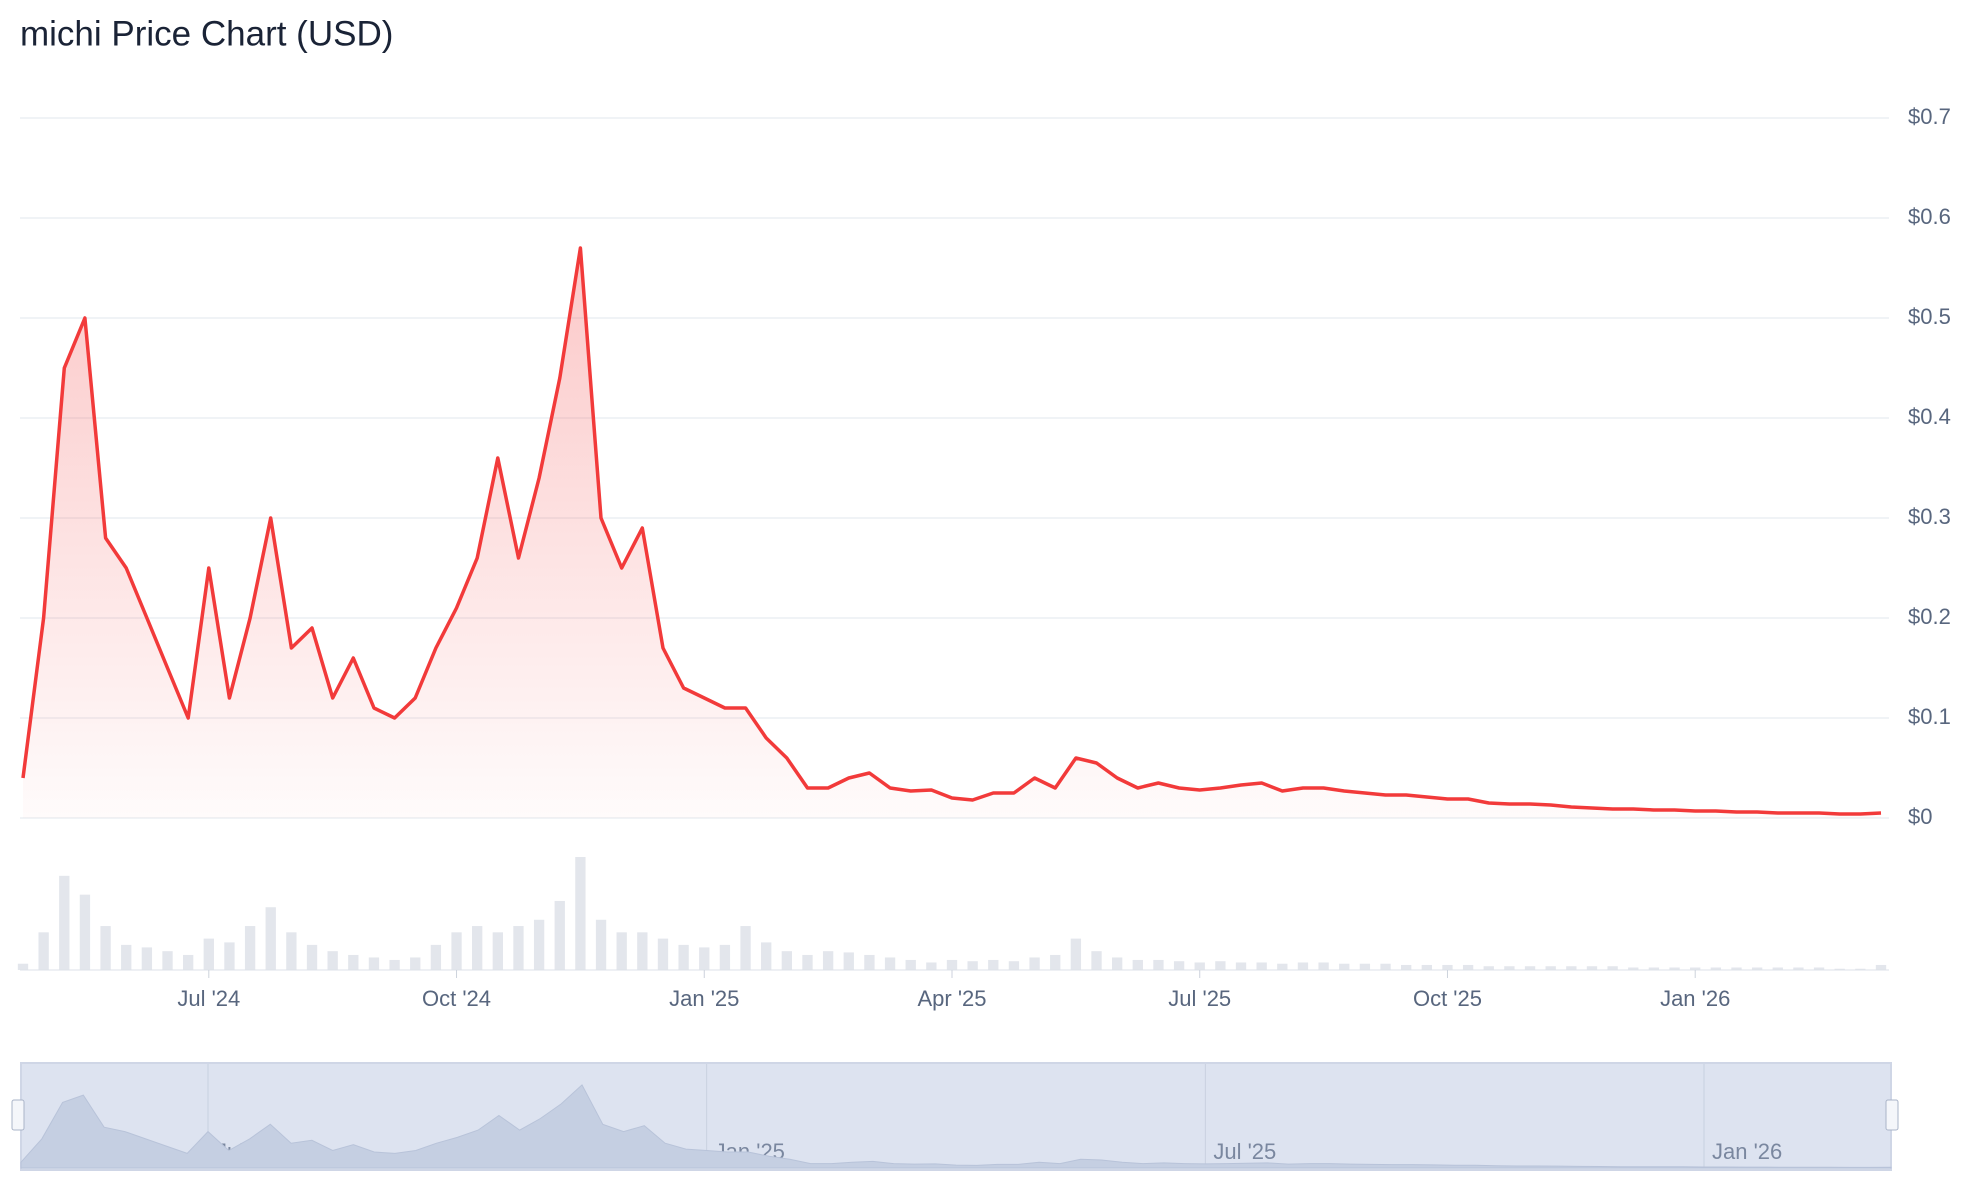 Image resolution: width=1973 pixels, height=1200 pixels. Describe the element at coordinates (1920, 816) in the screenshot. I see `y-tick-label: $0` at that location.